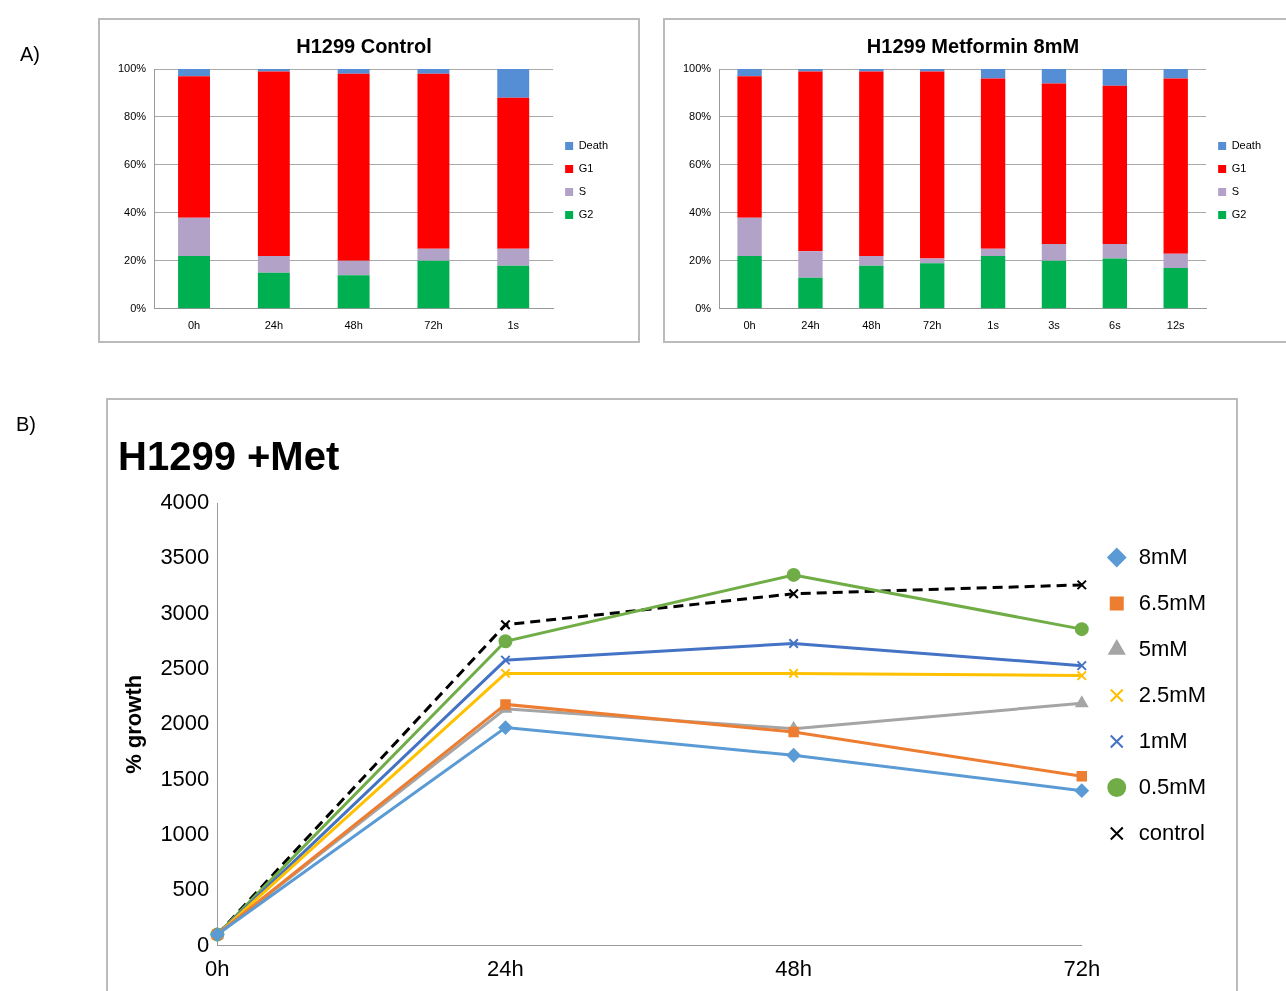  Describe the element at coordinates (364, 45) in the screenshot. I see `chart-title: H1299 Control` at that location.